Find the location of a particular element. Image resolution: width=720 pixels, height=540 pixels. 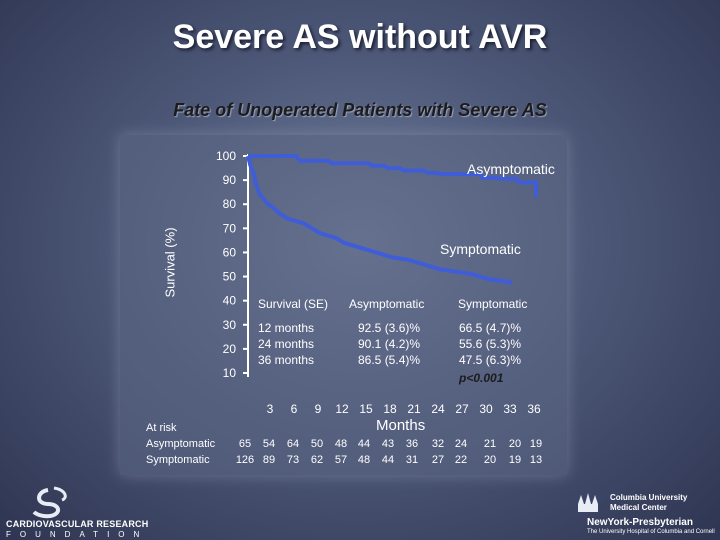

slide-title: Severe AS without AVR is located at coordinates (360, 37).